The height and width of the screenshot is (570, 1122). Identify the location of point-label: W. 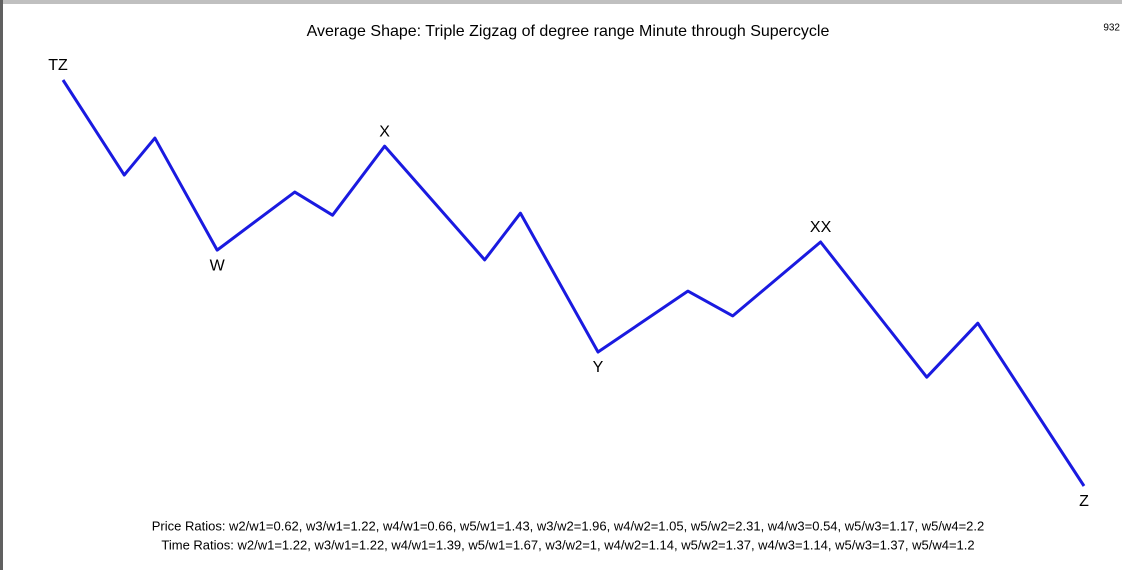
(218, 265).